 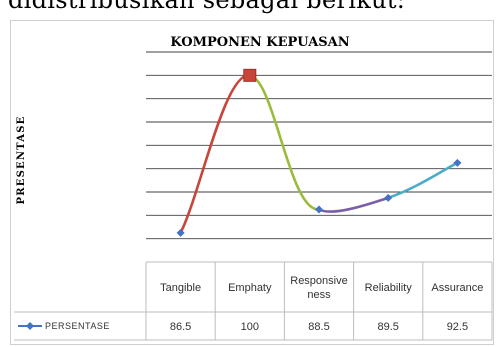 What do you see at coordinates (318, 288) in the screenshot?
I see `category-label: Responsive ness` at bounding box center [318, 288].